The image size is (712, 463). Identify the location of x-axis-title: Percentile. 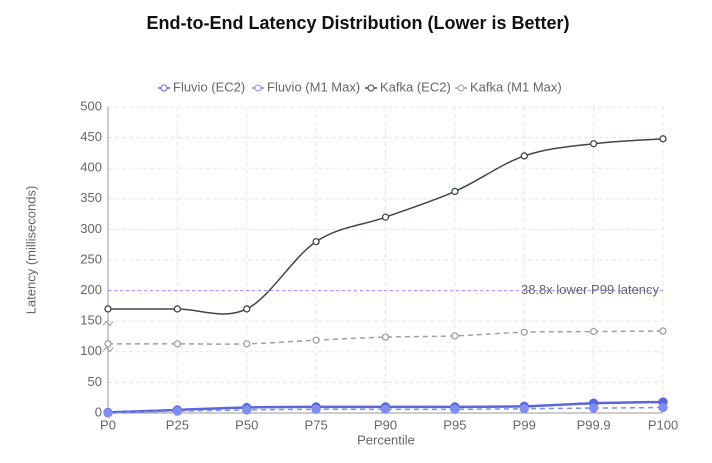
(386, 439).